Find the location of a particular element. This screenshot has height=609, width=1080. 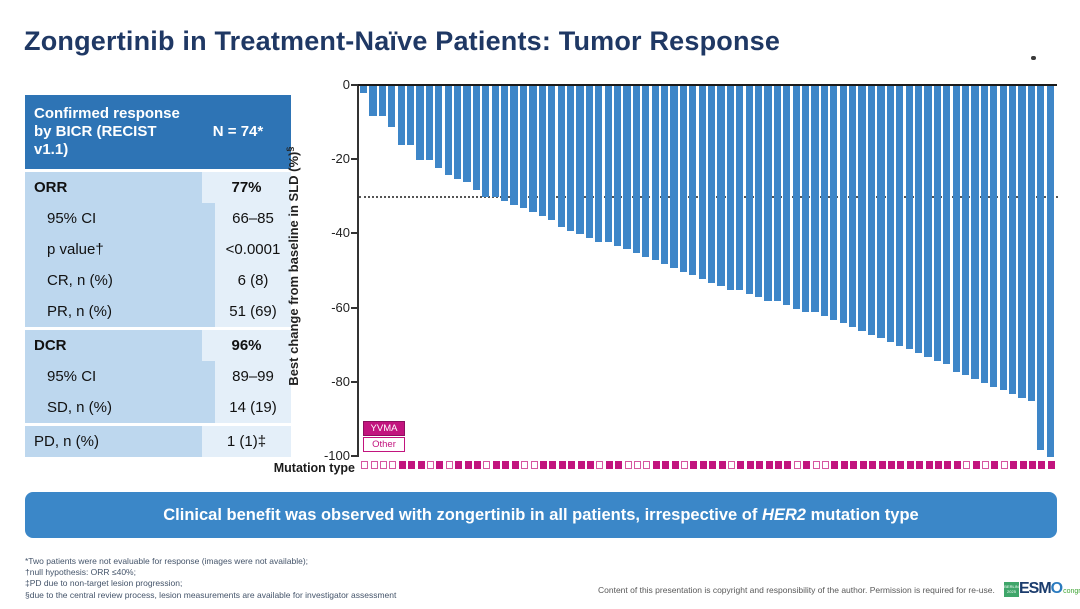

table-row: PD, n (%) 1 (1)‡ is located at coordinates (158, 441).